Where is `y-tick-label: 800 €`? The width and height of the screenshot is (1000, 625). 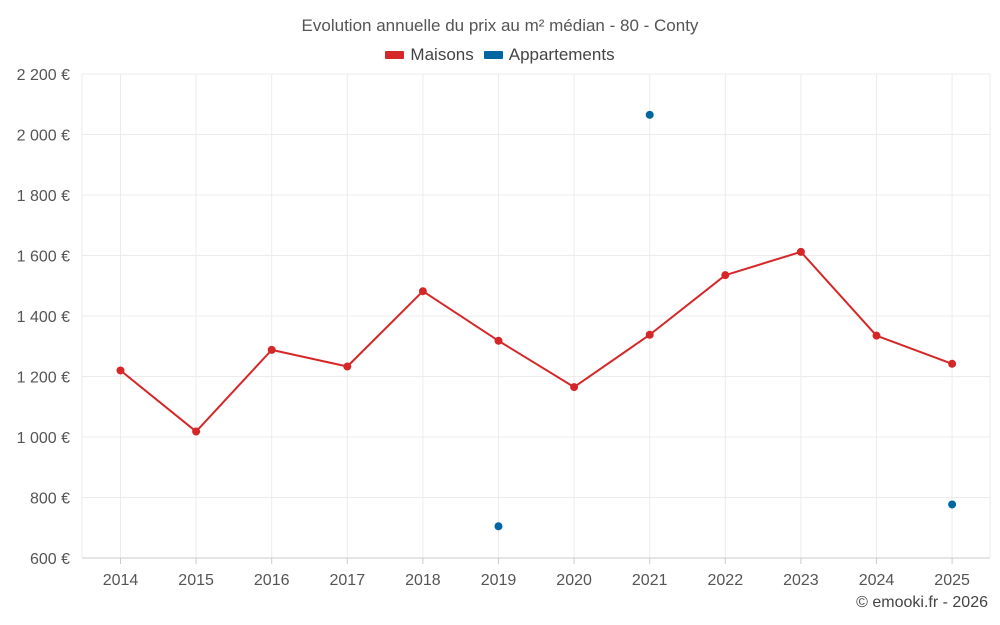 y-tick-label: 800 € is located at coordinates (50, 499).